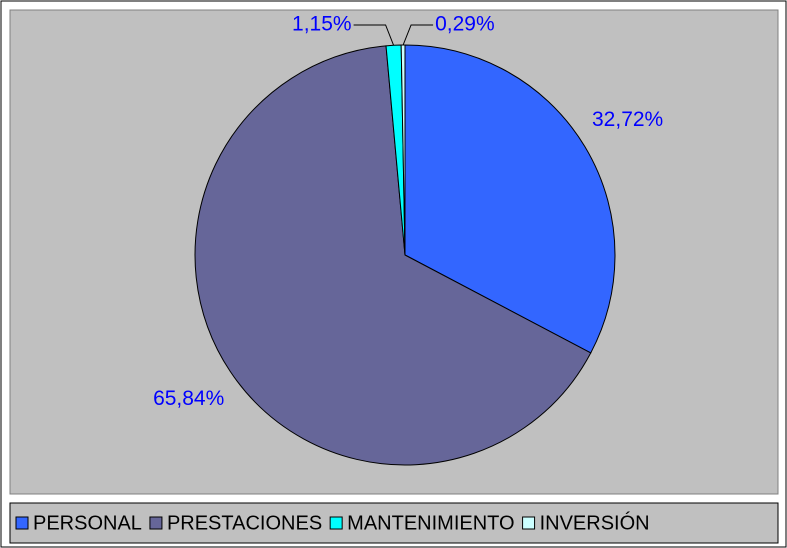  I want to click on legend-label: PRESTACIONES, so click(244, 523).